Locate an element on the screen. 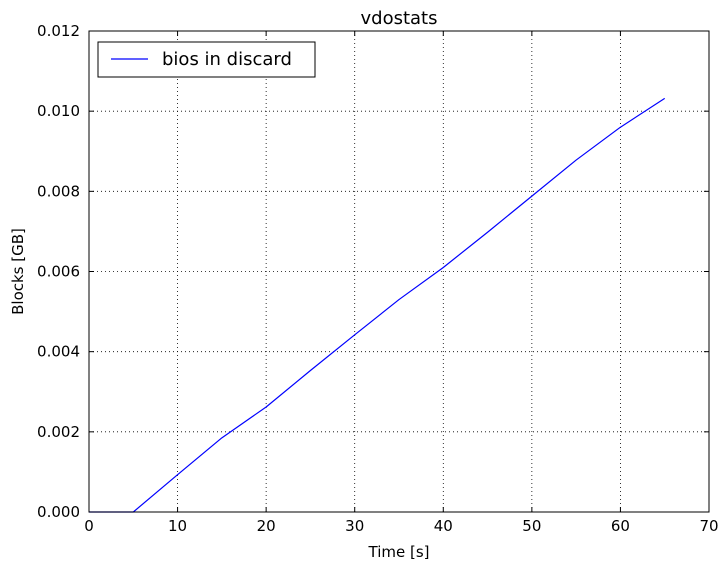 The image size is (728, 570). legend: bios in discard is located at coordinates (206, 59).